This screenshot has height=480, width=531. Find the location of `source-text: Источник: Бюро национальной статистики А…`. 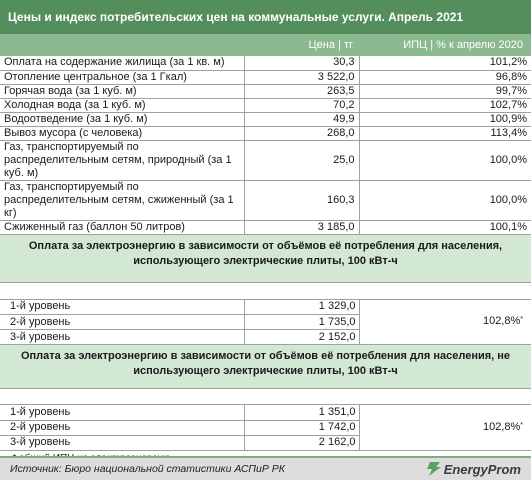

source-text: Источник: Бюро национальной статистики А… is located at coordinates (147, 469).